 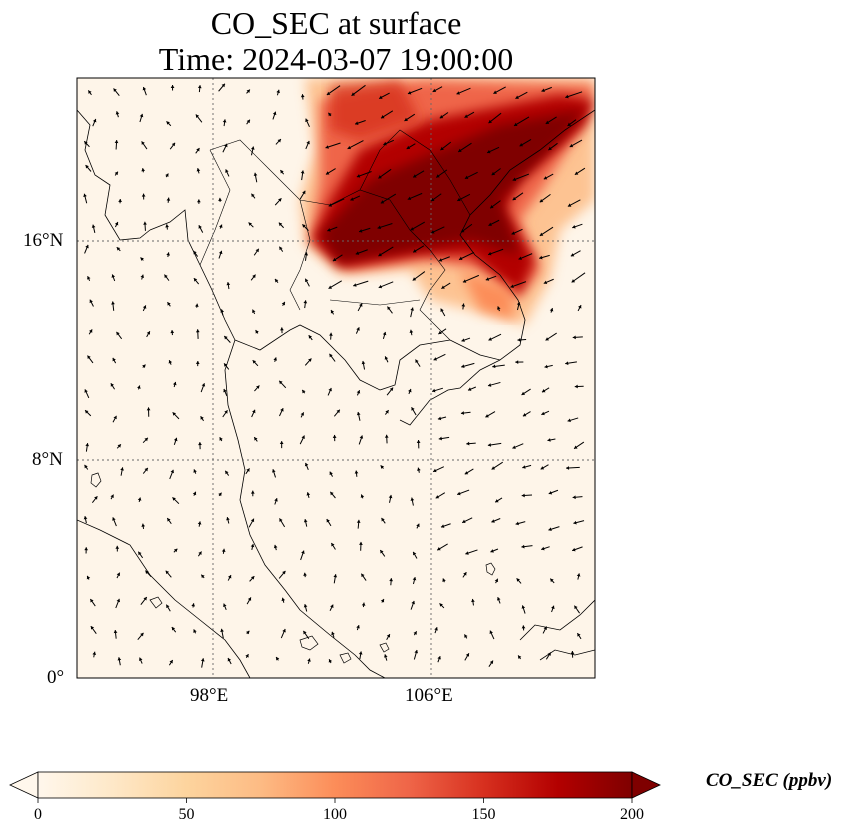 What do you see at coordinates (293, 568) in the screenshot?
I see `islands` at bounding box center [293, 568].